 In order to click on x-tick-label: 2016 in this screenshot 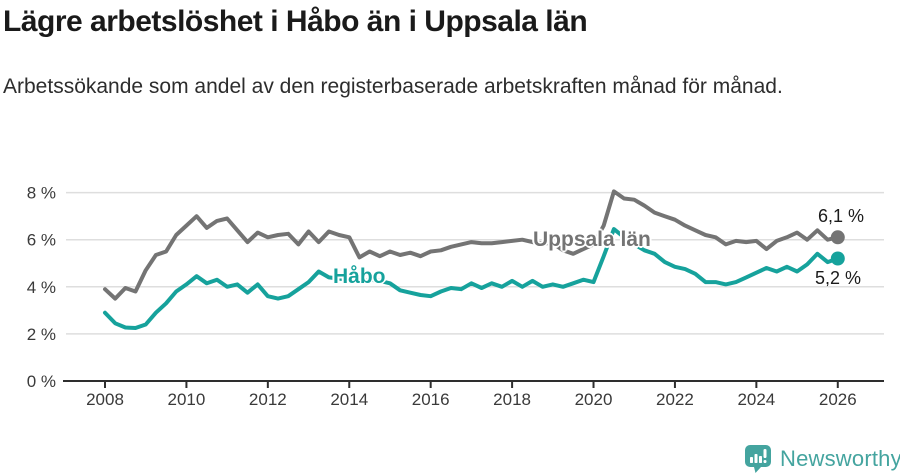, I will do `click(431, 399)`.